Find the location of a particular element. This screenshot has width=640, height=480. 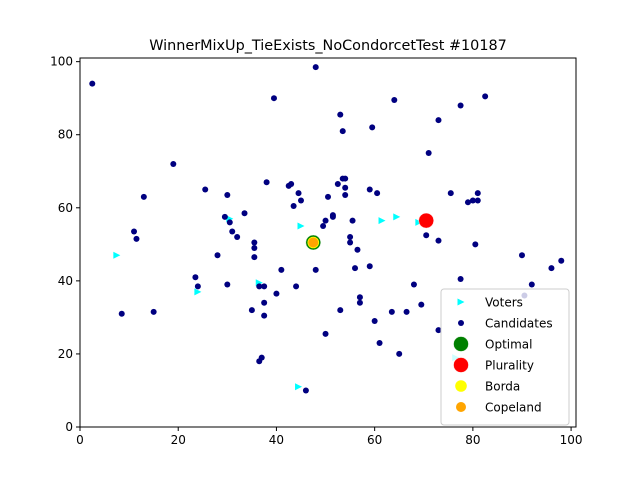

legend-box is located at coordinates (505, 357).